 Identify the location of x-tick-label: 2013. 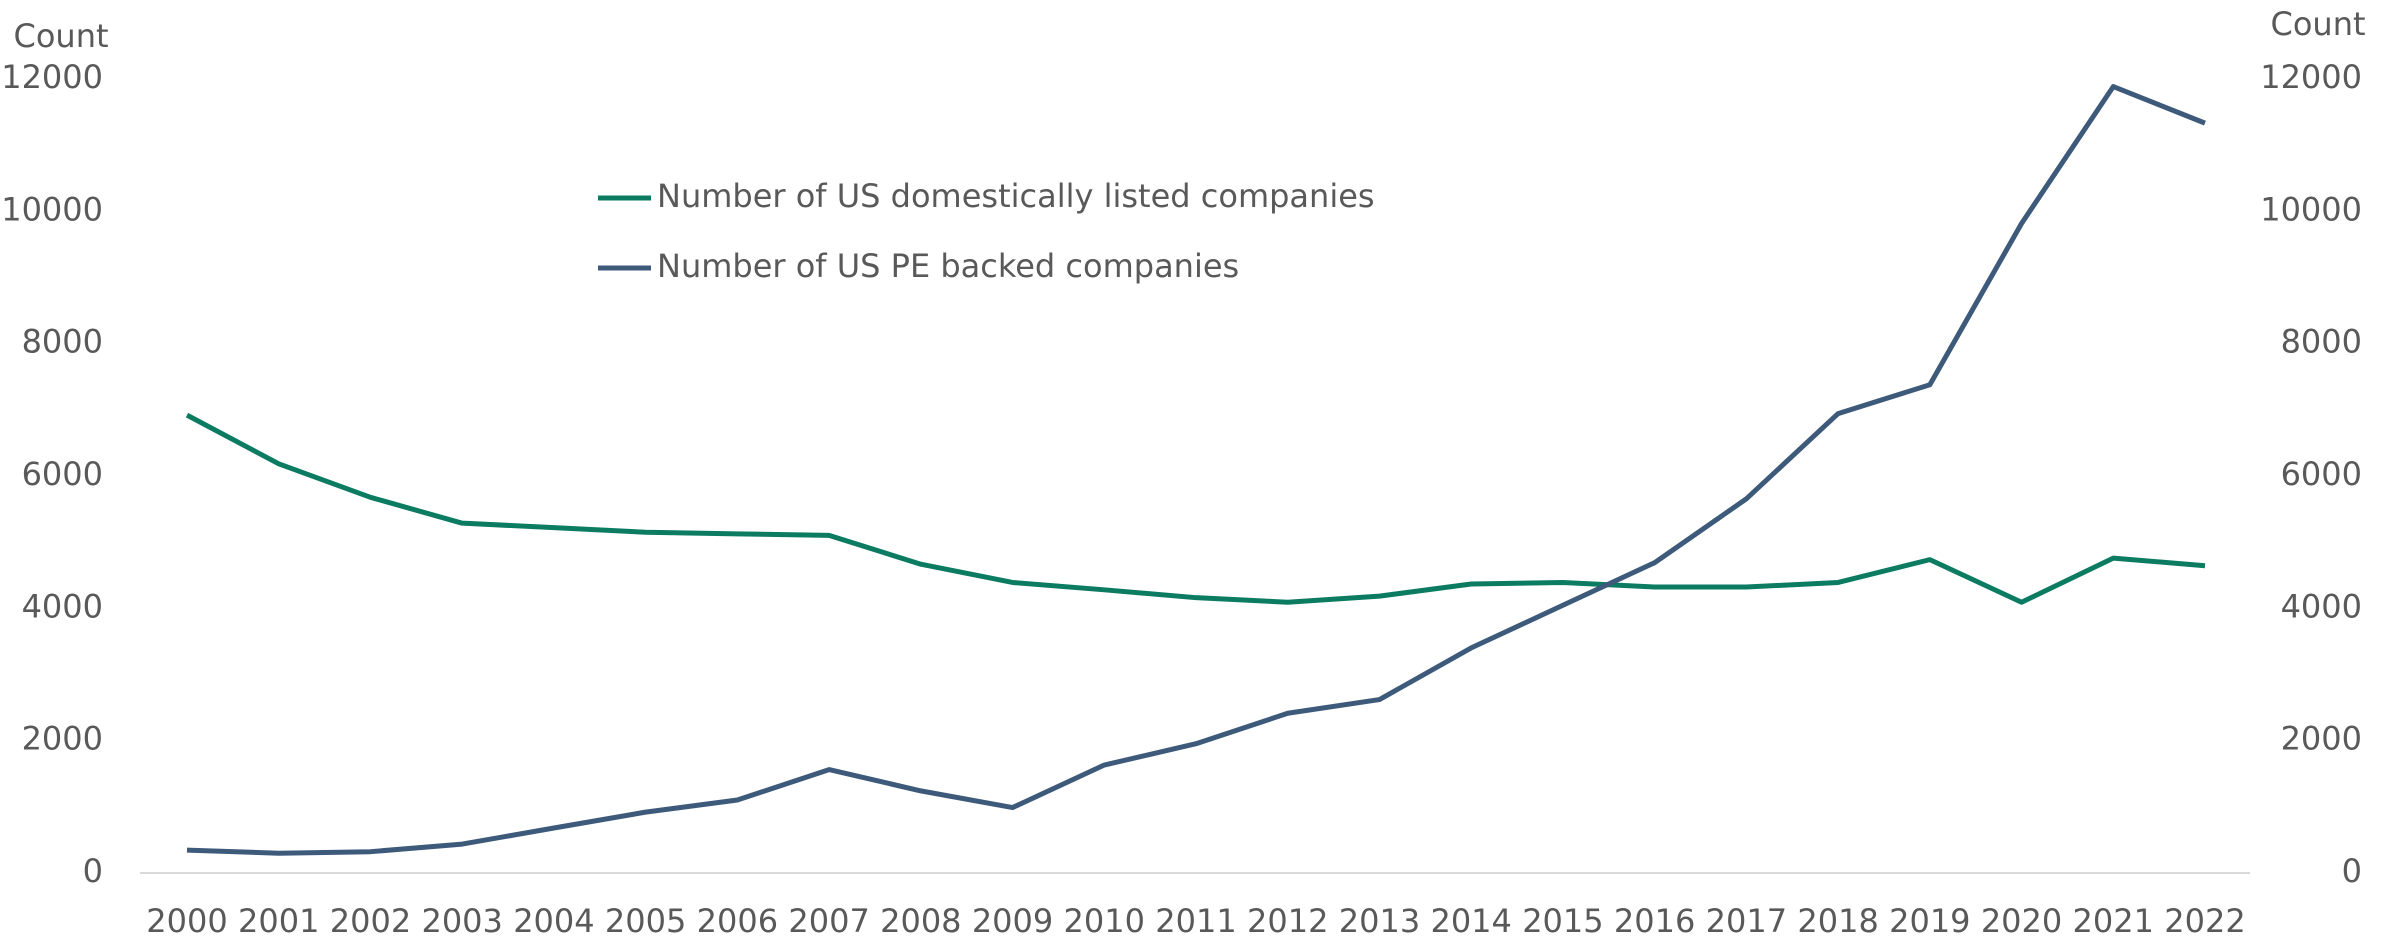
(1379, 921).